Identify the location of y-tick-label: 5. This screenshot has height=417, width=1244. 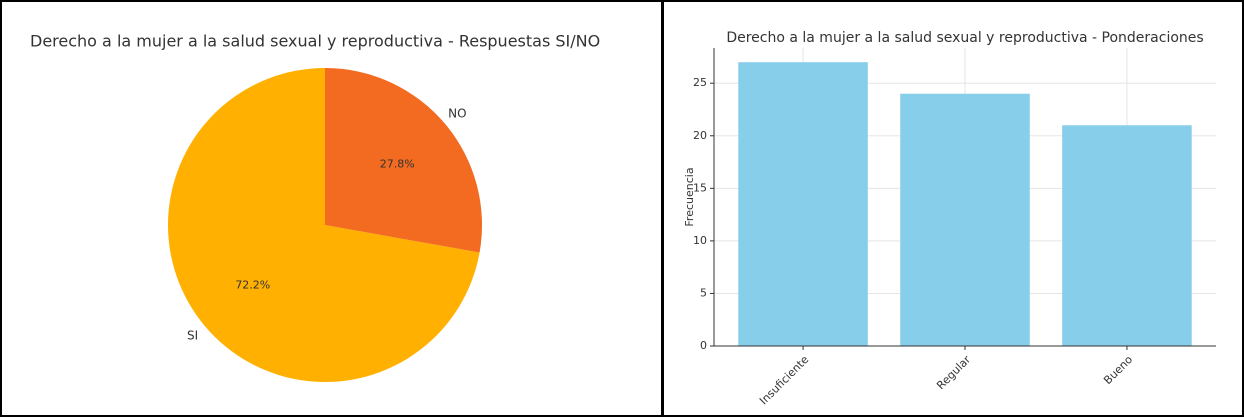
(703, 292).